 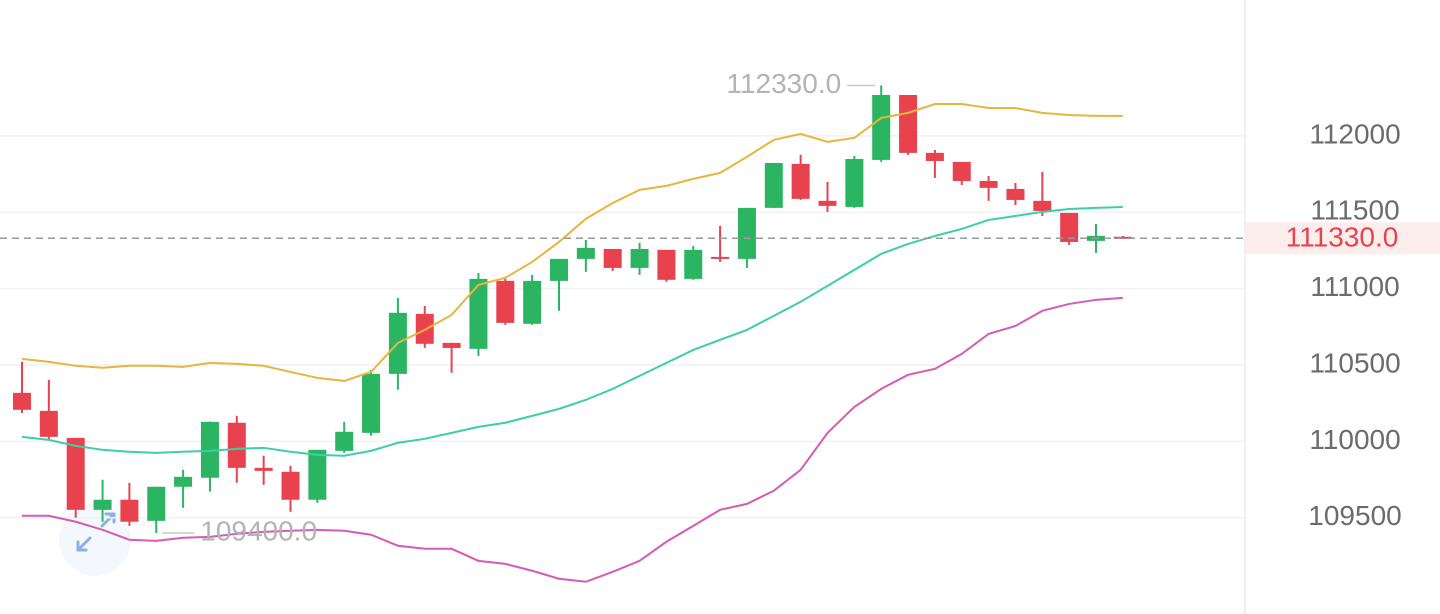 I want to click on y-tick-label: 110500, so click(x=1354, y=362).